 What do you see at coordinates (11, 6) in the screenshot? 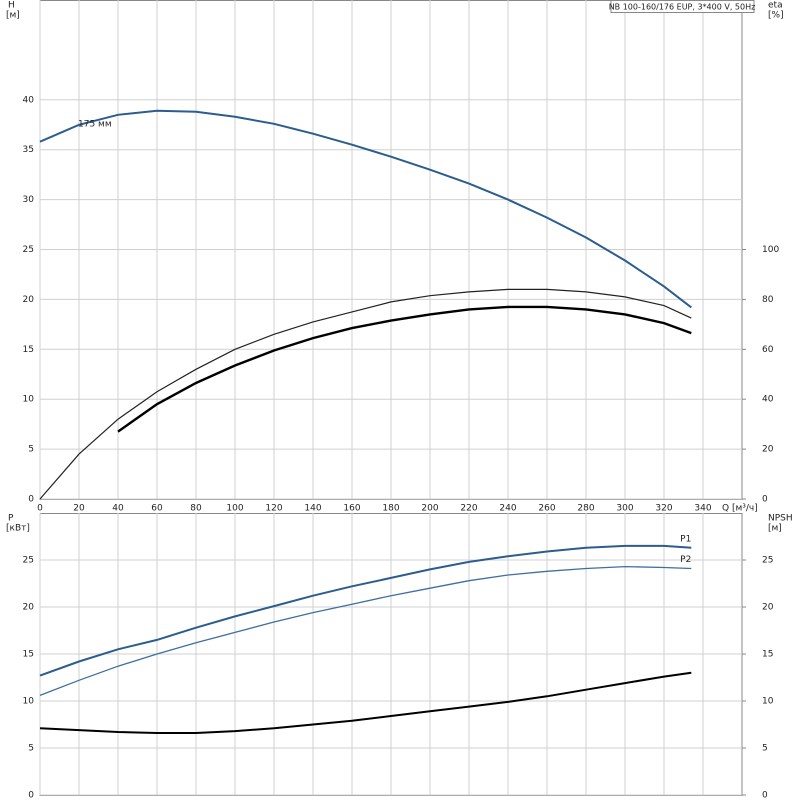
I see `y-axis-label: H` at bounding box center [11, 6].